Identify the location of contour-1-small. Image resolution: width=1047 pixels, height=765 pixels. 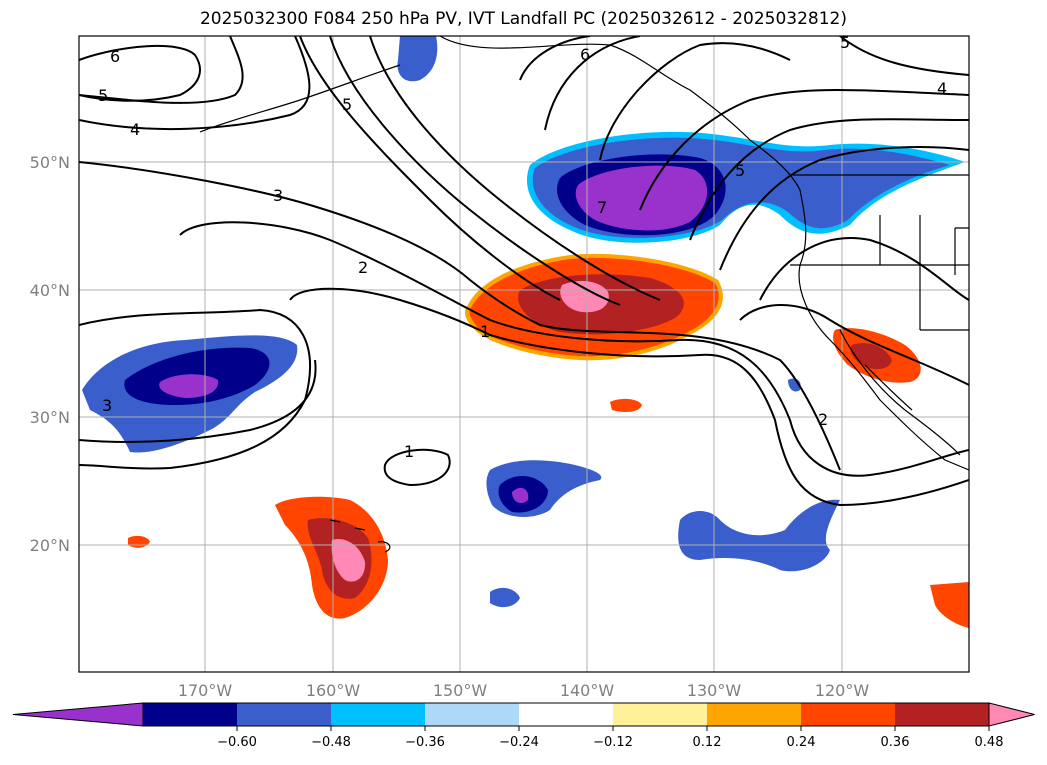
(417, 467).